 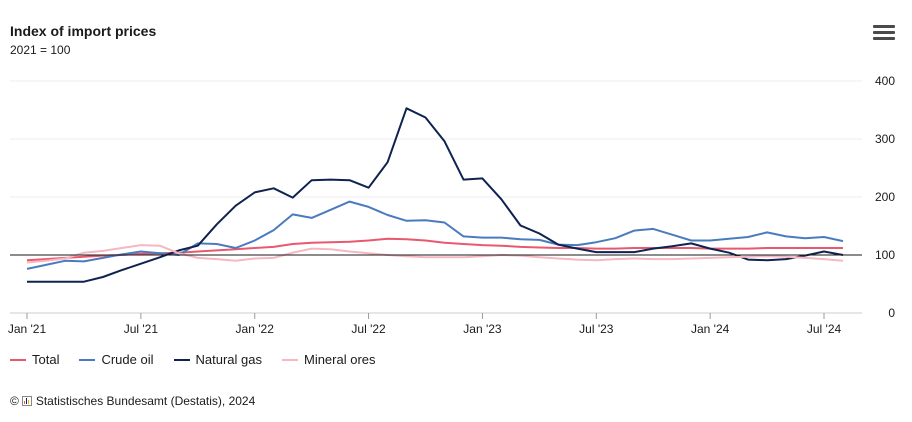 What do you see at coordinates (127, 359) in the screenshot?
I see `legend-label-crude-oil: Crude oil` at bounding box center [127, 359].